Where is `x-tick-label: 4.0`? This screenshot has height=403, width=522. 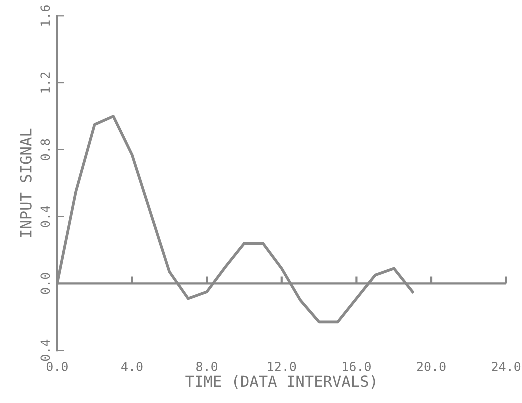 x-tick-label: 4.0 is located at coordinates (132, 367).